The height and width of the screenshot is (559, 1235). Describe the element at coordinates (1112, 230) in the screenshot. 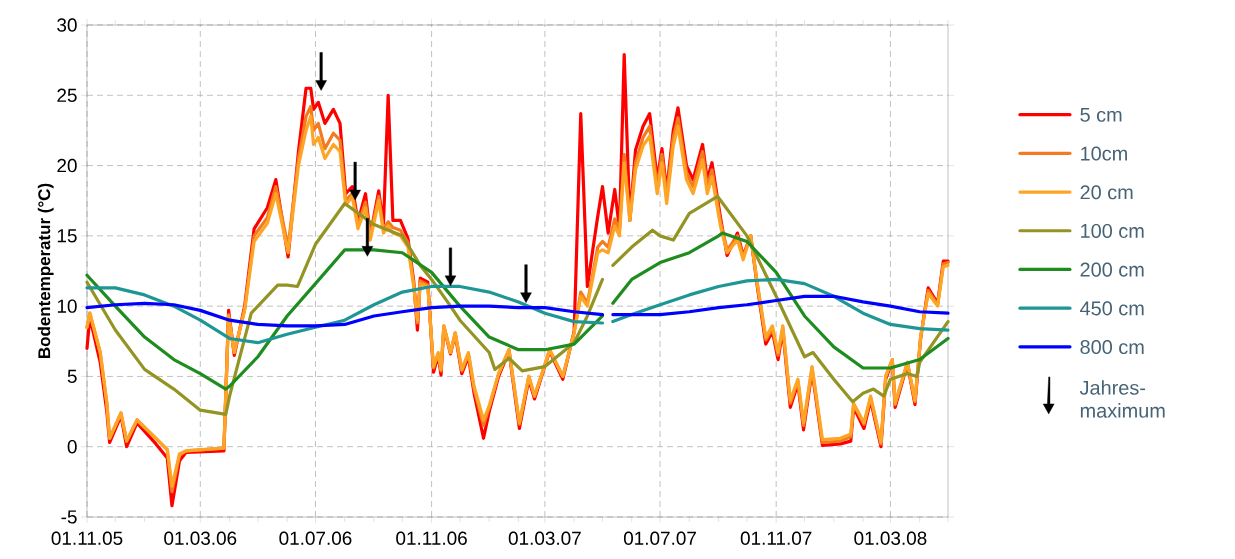

I see `legend-label: 100 cm` at that location.